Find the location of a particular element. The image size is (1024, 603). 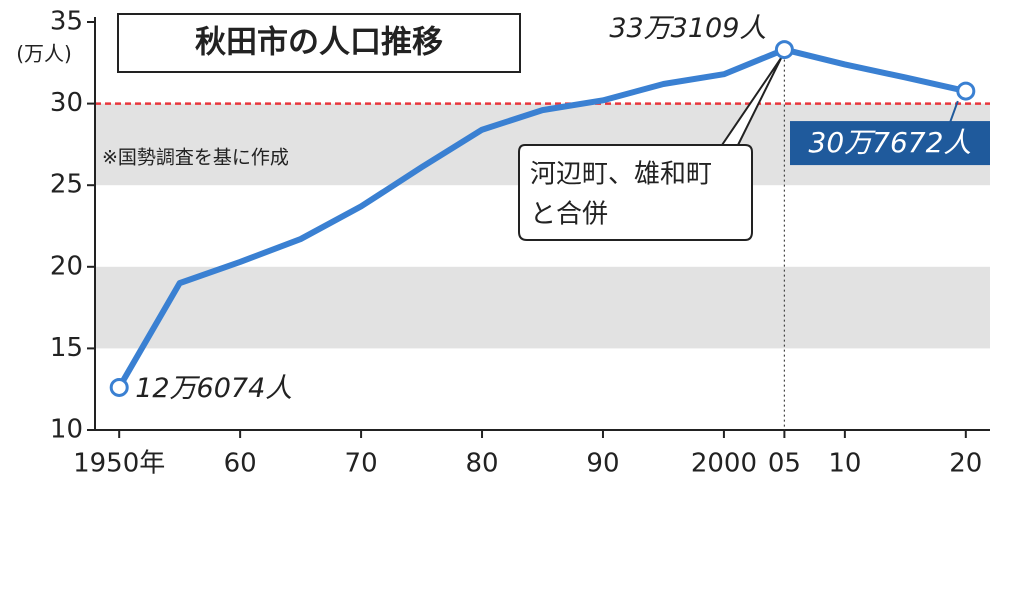

x-tick-label: 1950年 is located at coordinates (119, 464).